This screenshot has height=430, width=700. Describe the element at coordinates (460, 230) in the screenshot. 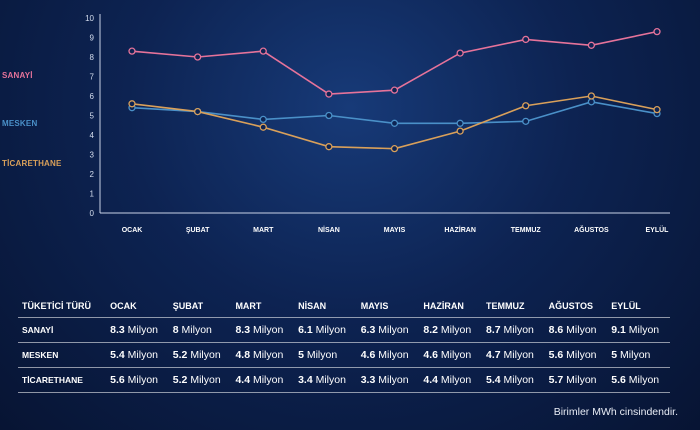

I see `x-tick-label: HAZİRAN` at that location.